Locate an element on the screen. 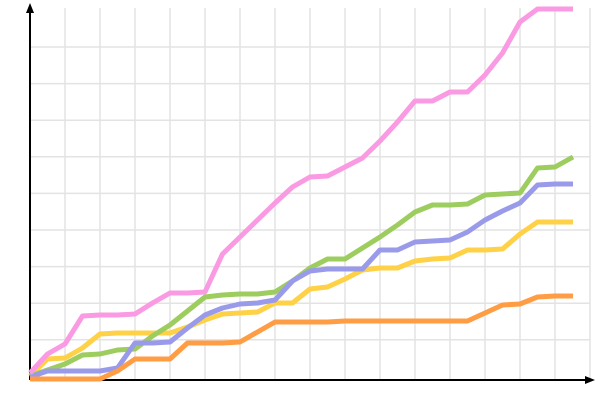 This screenshot has width=600, height=400. y-axis-arrow-icon is located at coordinates (30, 8).